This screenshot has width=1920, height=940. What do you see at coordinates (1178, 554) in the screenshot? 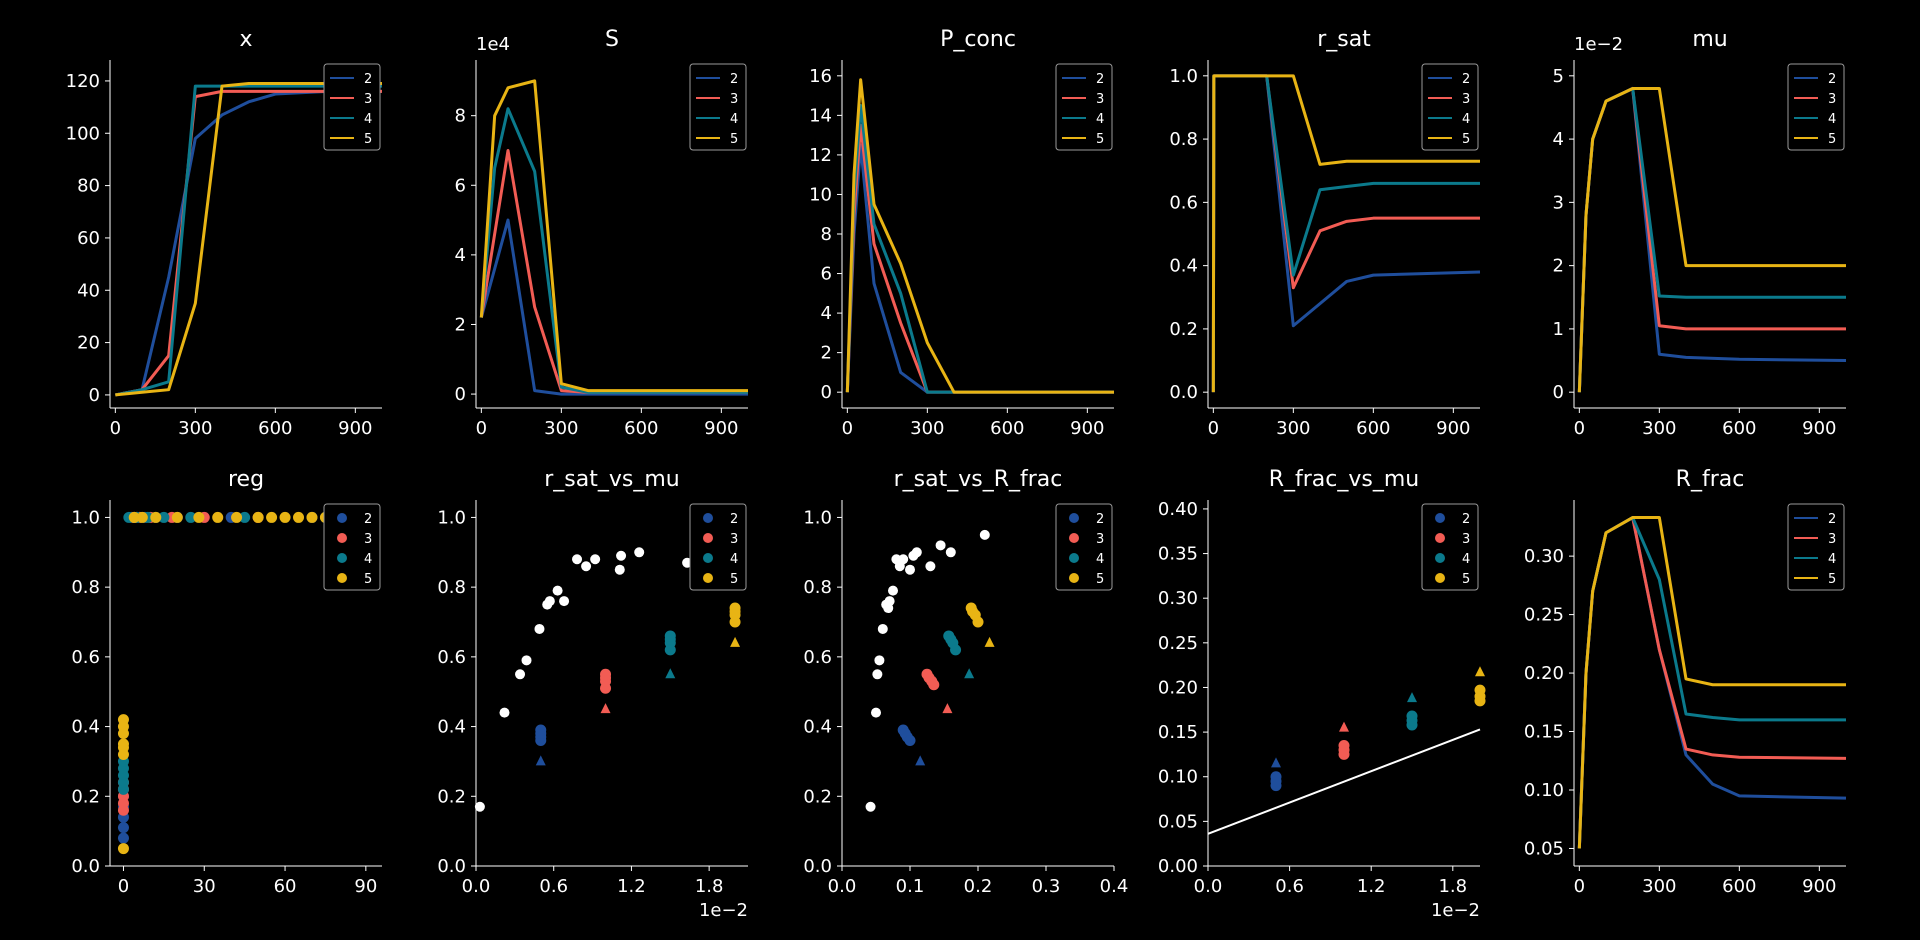
I see `y-tick-label: 0.35` at bounding box center [1178, 554].